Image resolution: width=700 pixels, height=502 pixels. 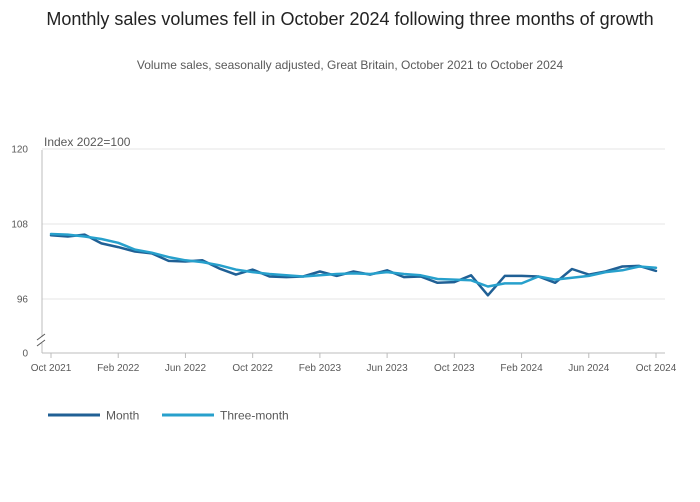 I want to click on y-axis: 120 108 96 0 Index 2022=100, so click(x=70, y=247).